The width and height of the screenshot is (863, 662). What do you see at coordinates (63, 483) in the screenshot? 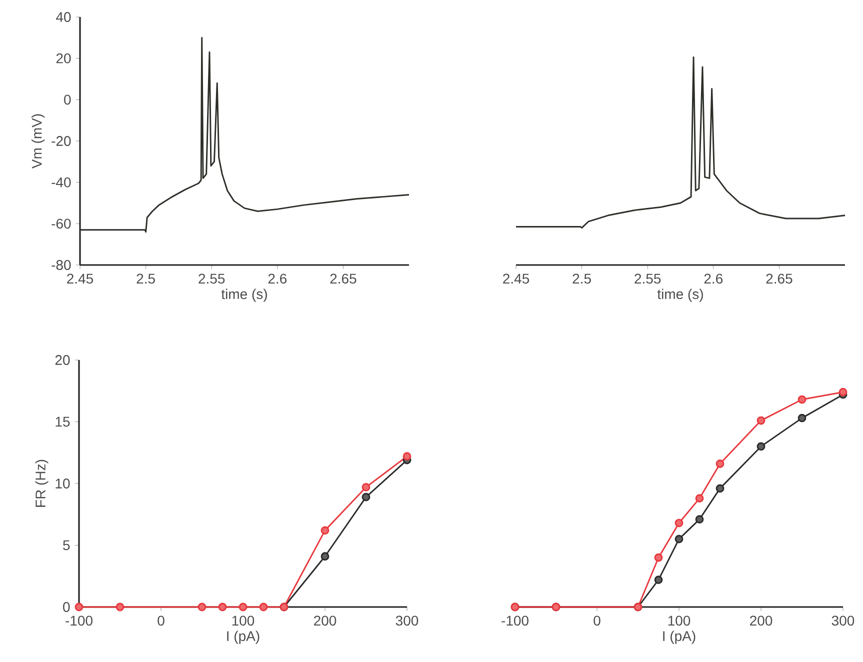
I see `y-tick-label: 10` at bounding box center [63, 483].